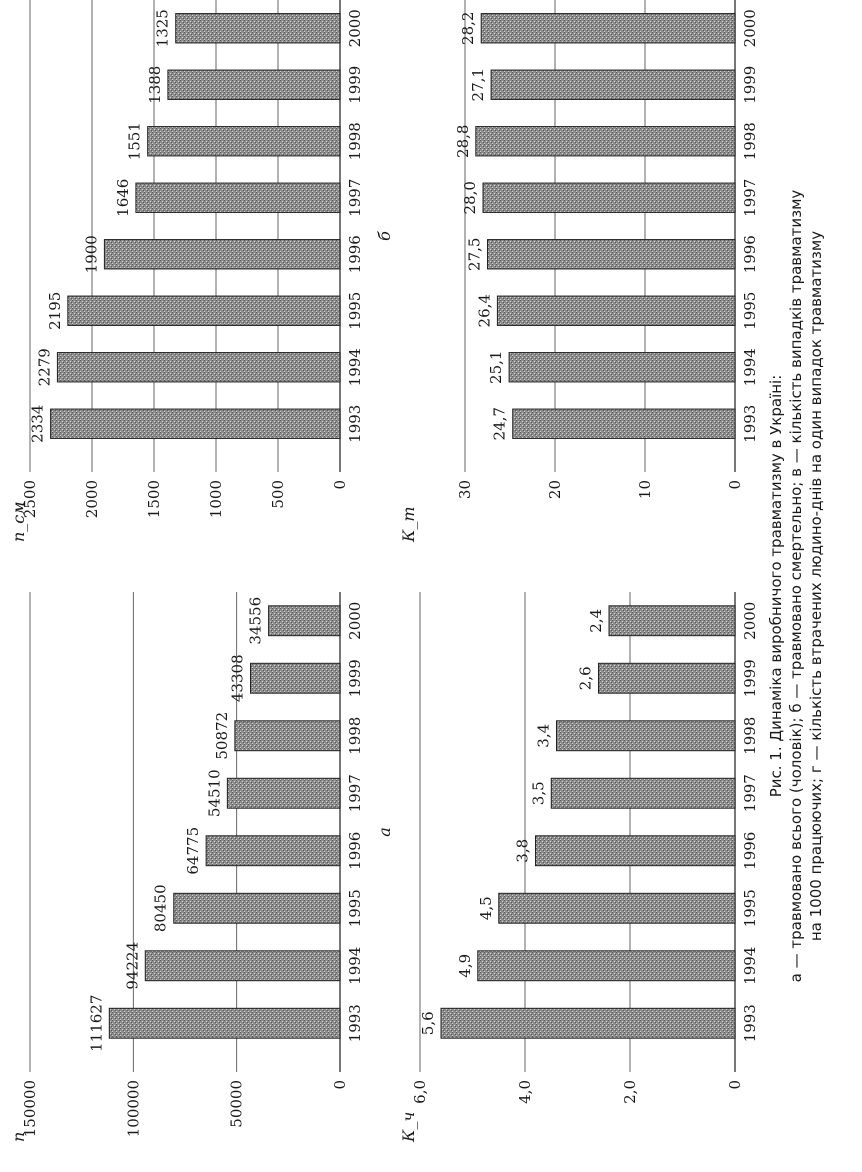  I want to click on y-axis-label: n, so click(18, 1137).